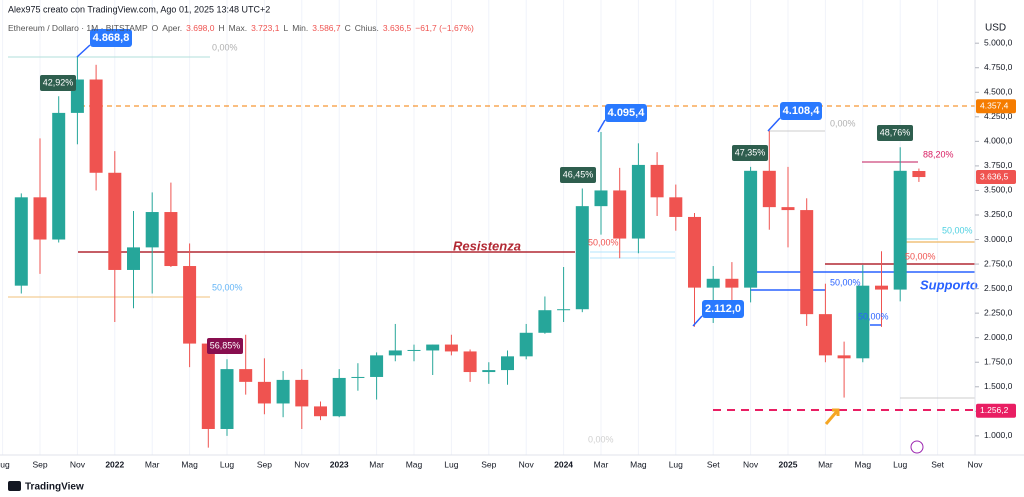 This screenshot has width=1024, height=497. I want to click on callout-label: 4.095,4, so click(627, 113).